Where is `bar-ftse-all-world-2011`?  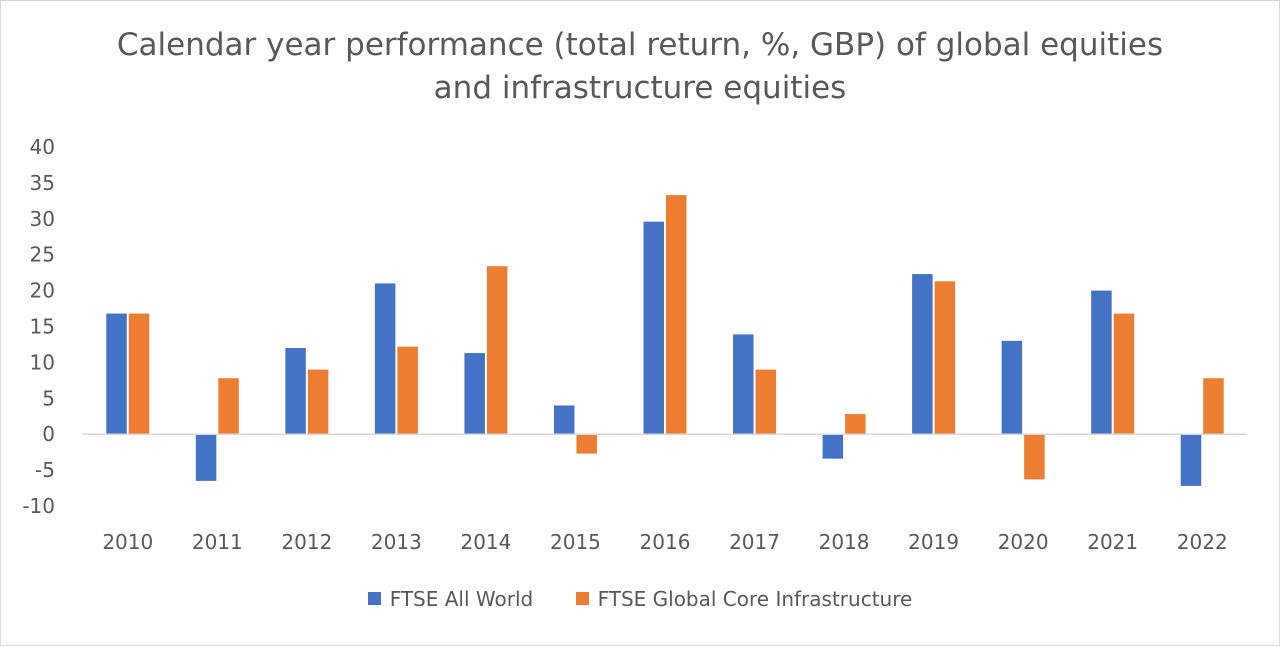
bar-ftse-all-world-2011 is located at coordinates (206, 457).